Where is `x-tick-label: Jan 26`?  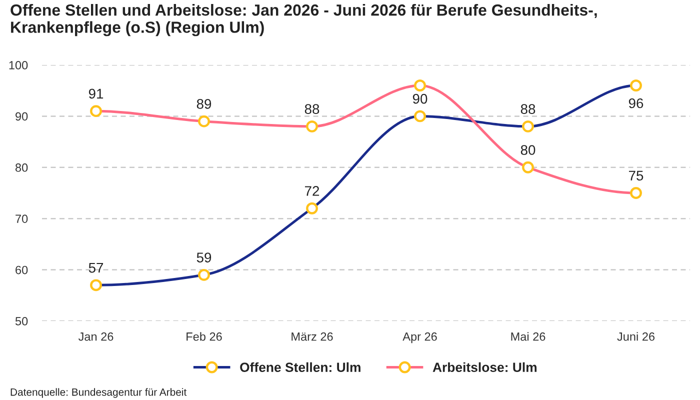
x-tick-label: Jan 26 is located at coordinates (96, 336).